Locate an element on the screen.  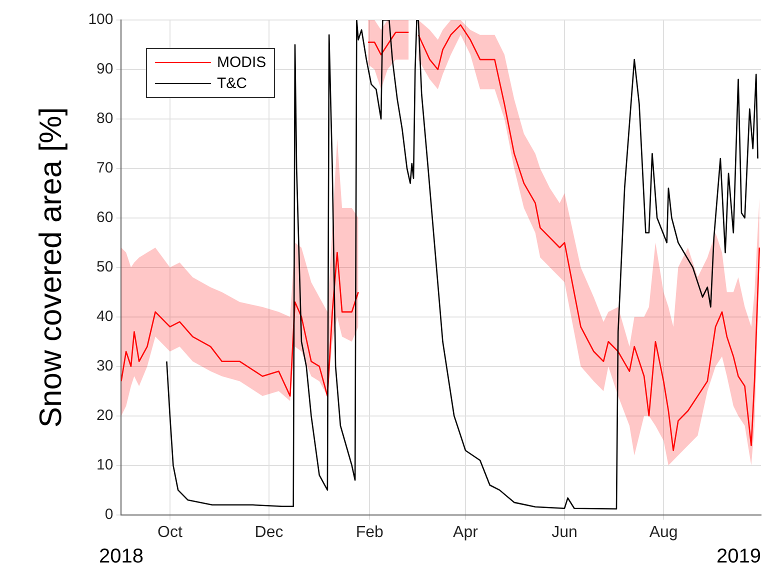
x-tick-label: Aug is located at coordinates (663, 532).